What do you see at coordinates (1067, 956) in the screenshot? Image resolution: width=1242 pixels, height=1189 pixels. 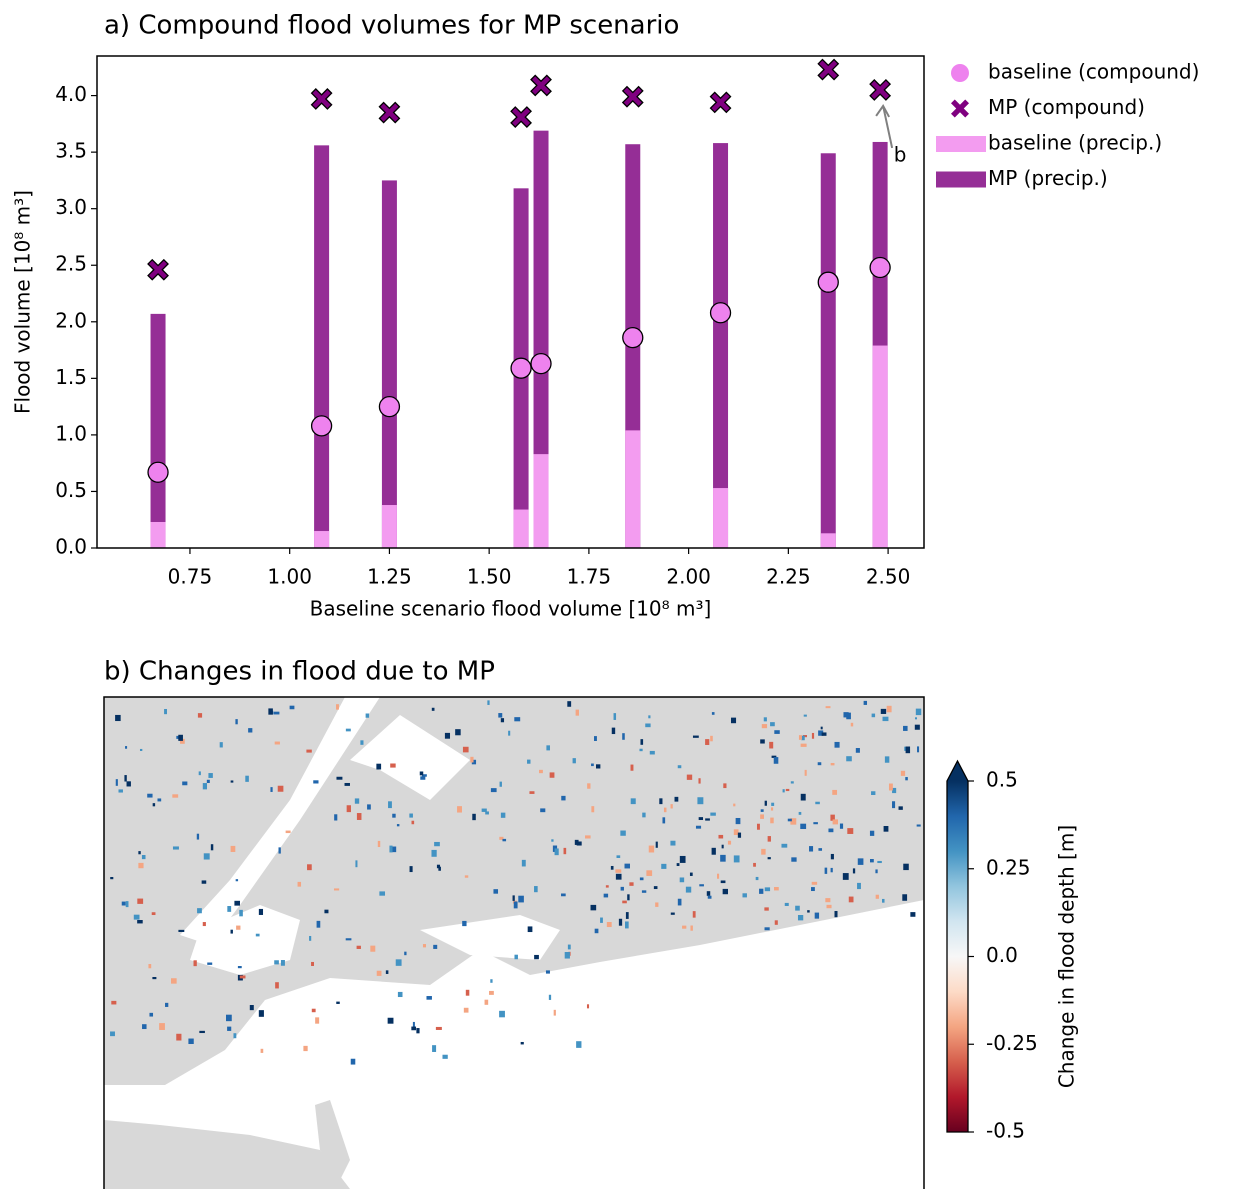 I see `colorbar-label: Change in flood depth [m]` at bounding box center [1067, 956].